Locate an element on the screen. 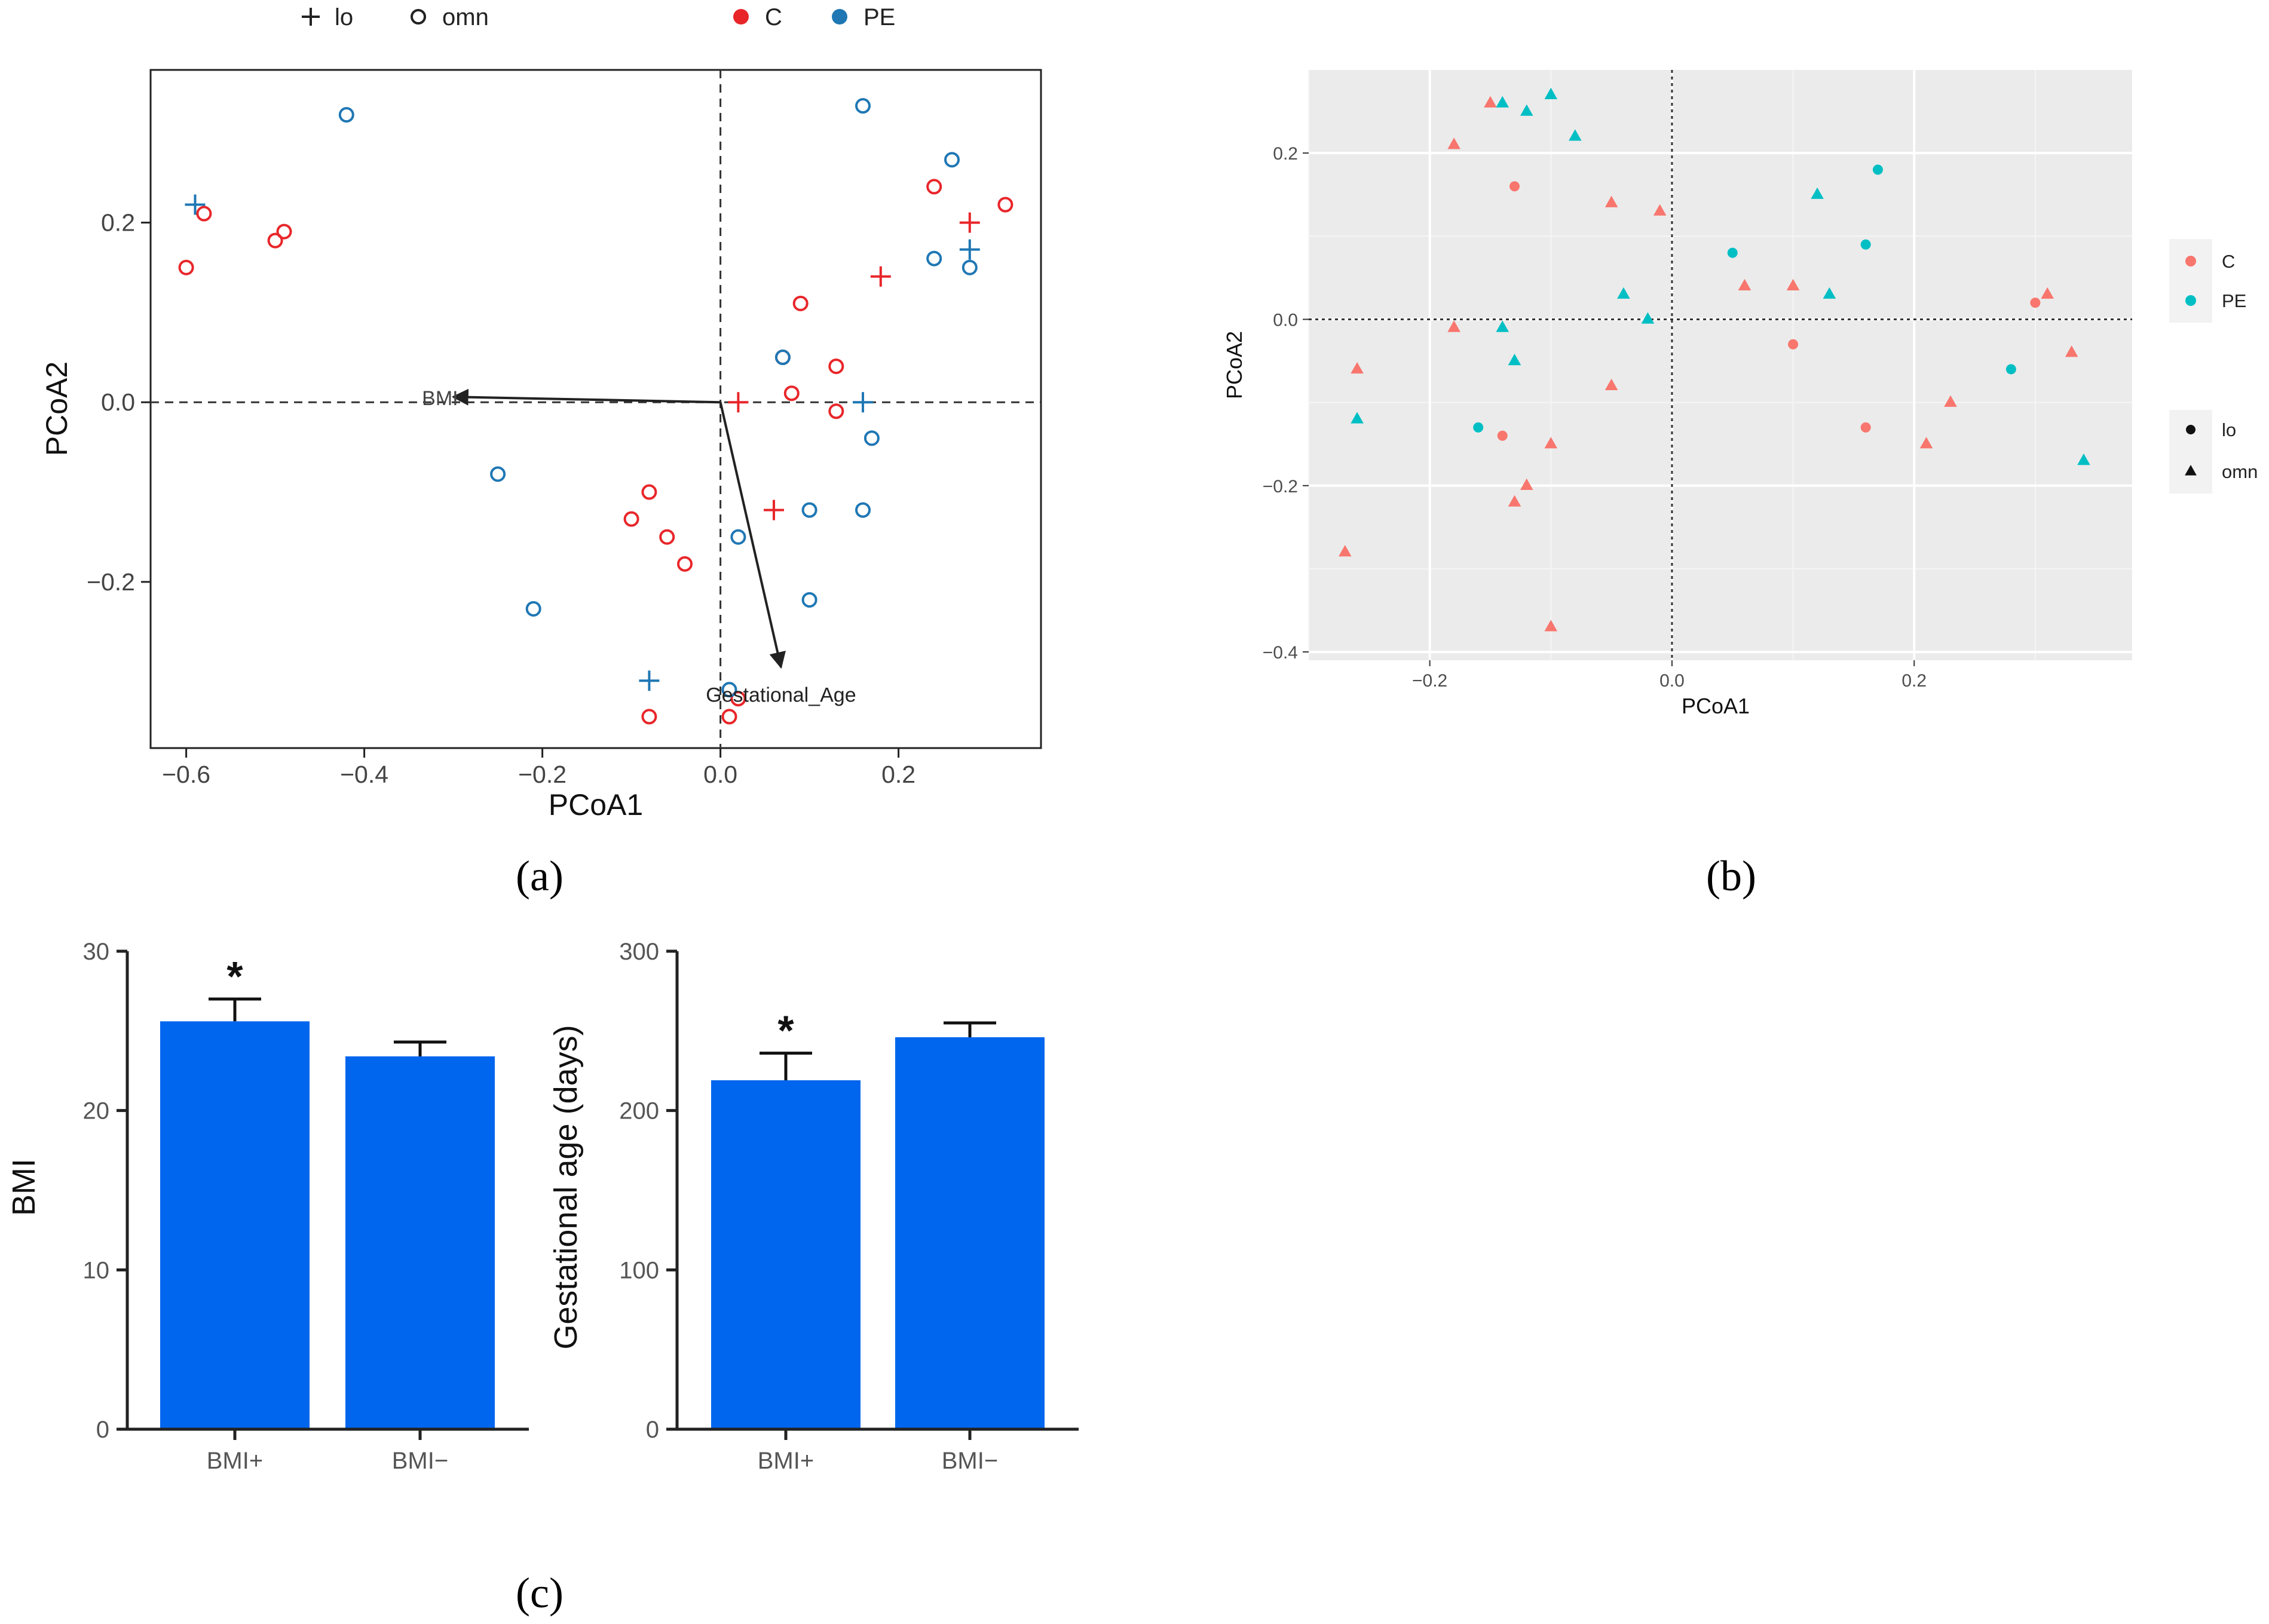 The height and width of the screenshot is (1624, 2269). panel-a-x-tick-label: −0.4 is located at coordinates (364, 774).